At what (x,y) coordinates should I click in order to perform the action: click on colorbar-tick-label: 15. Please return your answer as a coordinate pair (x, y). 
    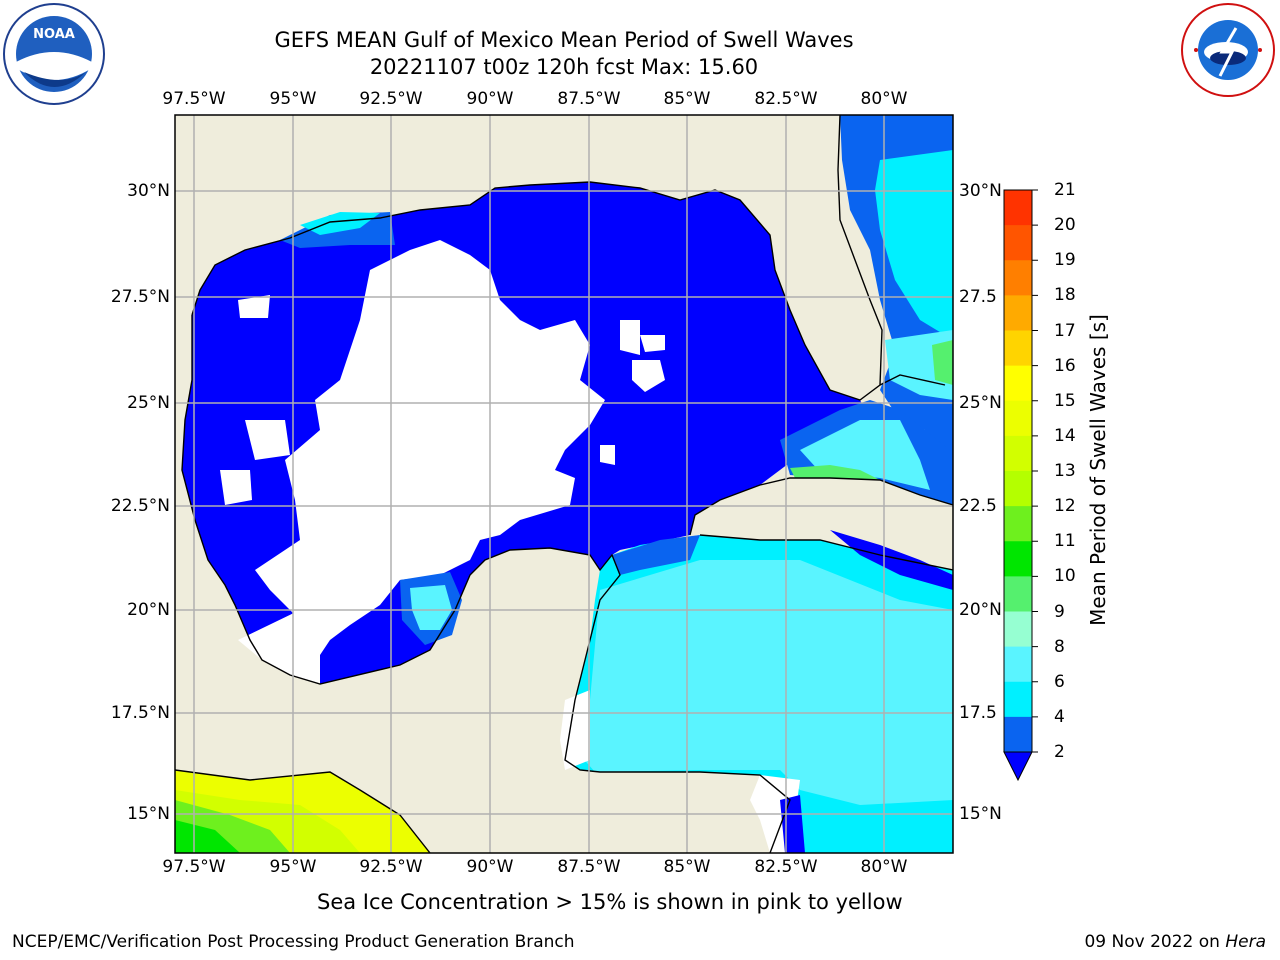
    Looking at the image, I should click on (1065, 400).